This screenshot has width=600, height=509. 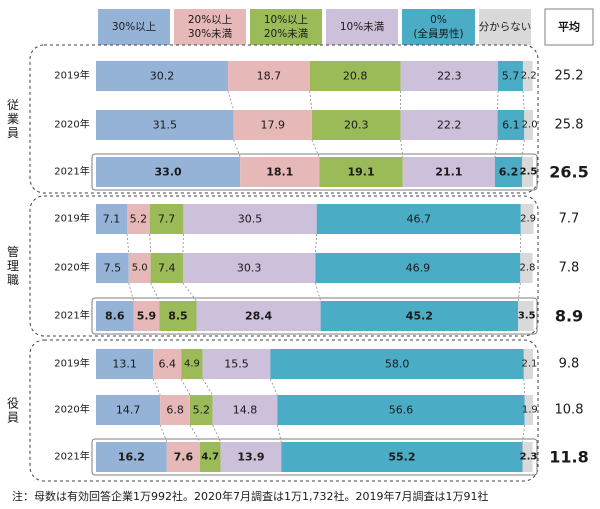 What do you see at coordinates (448, 172) in the screenshot?
I see `bar-value-label: 21.1` at bounding box center [448, 172].